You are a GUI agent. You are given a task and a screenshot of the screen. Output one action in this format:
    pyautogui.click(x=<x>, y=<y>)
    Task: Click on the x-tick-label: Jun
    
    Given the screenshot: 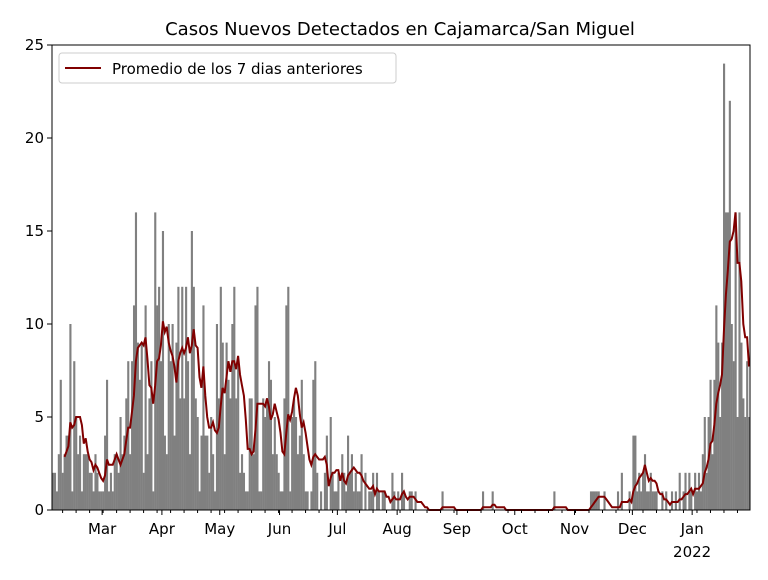 What is the action you would take?
    pyautogui.click(x=279, y=529)
    